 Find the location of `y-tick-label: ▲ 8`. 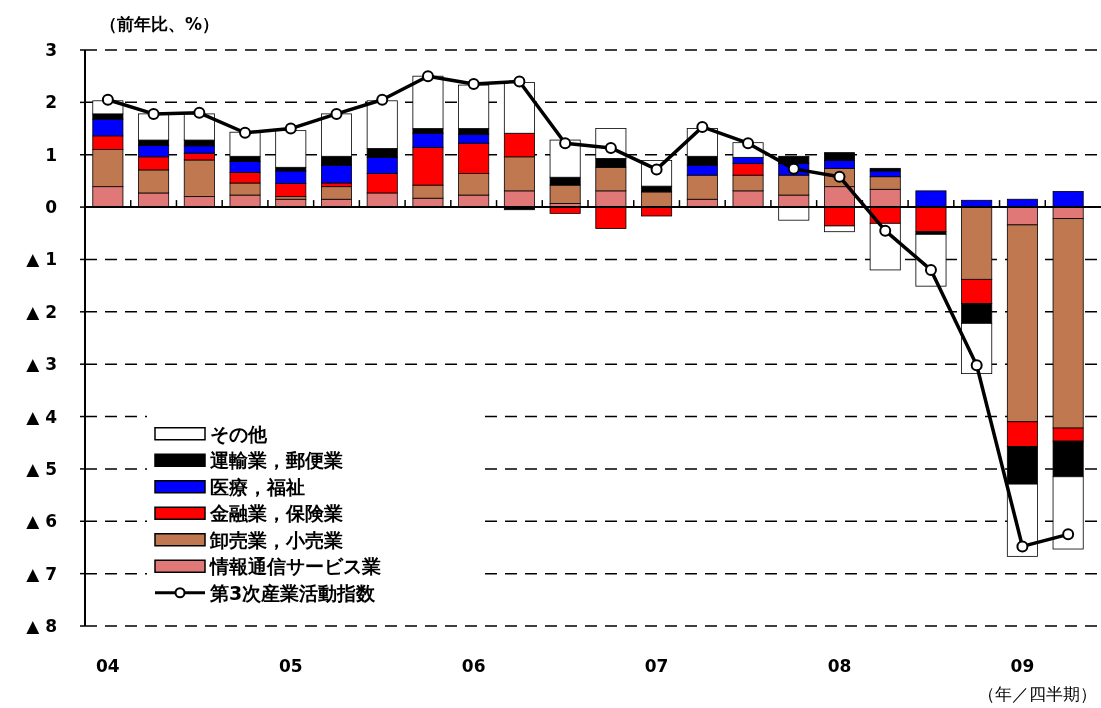

y-tick-label: ▲ 8 is located at coordinates (41, 626).